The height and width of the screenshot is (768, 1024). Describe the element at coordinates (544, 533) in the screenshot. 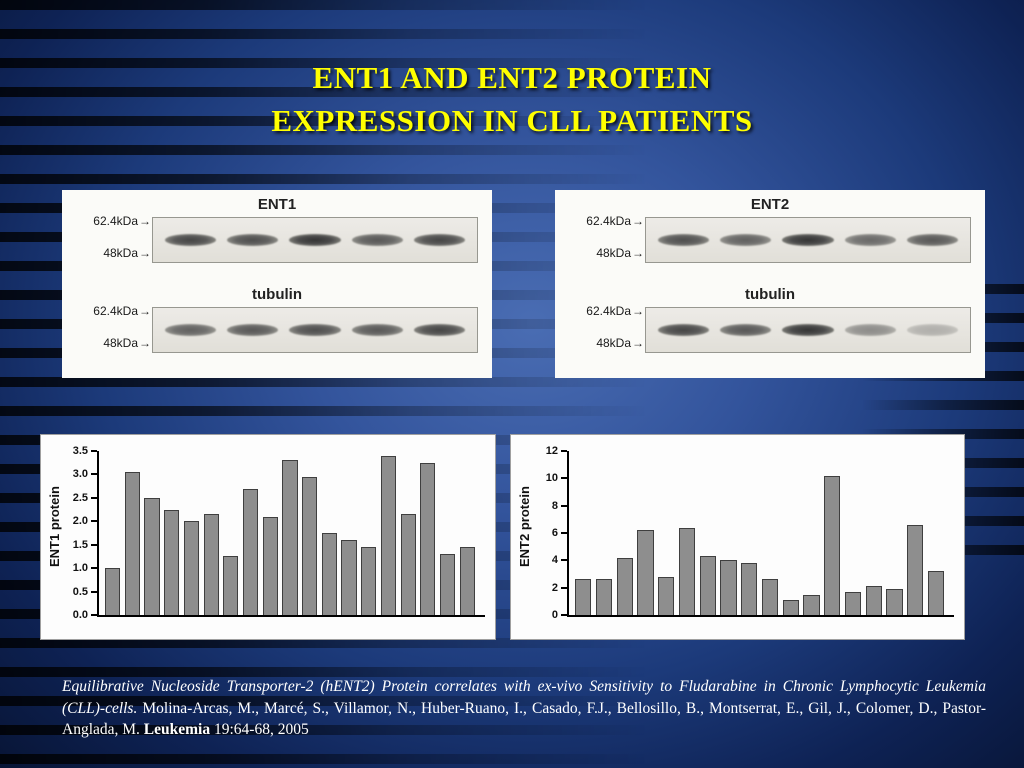

I see `y-axis-ticks: 0 2 4 6 8 10 12` at that location.